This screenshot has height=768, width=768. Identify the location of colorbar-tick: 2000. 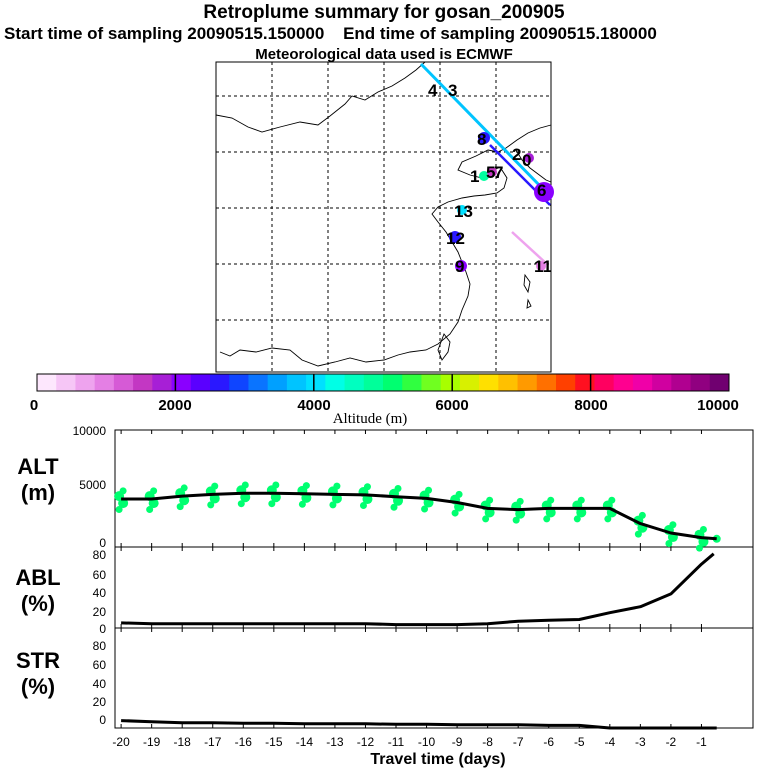
(174, 405).